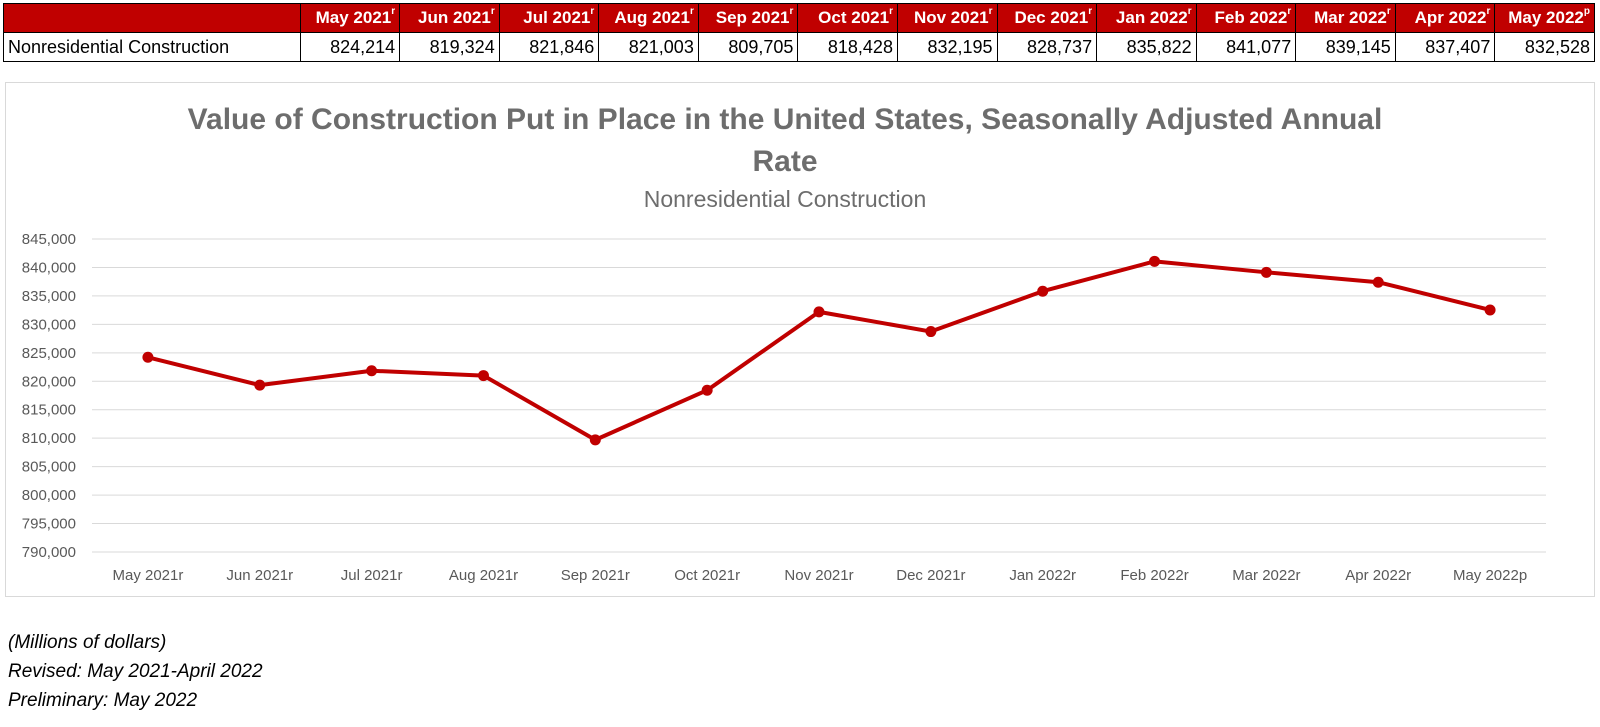  Describe the element at coordinates (1345, 18) in the screenshot. I see `column-header: Mar 2022r` at that location.